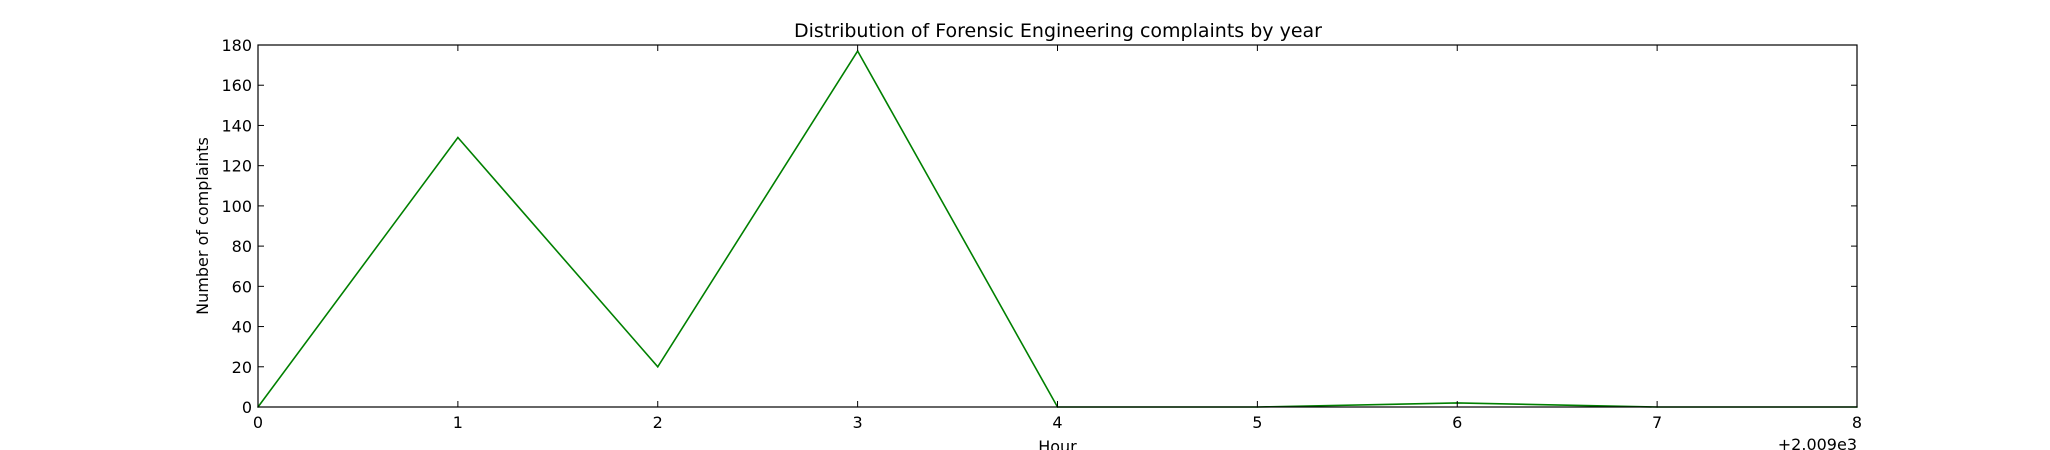 This screenshot has height=450, width=2050. What do you see at coordinates (1657, 422) in the screenshot?
I see `x-tick-label: 7` at bounding box center [1657, 422].